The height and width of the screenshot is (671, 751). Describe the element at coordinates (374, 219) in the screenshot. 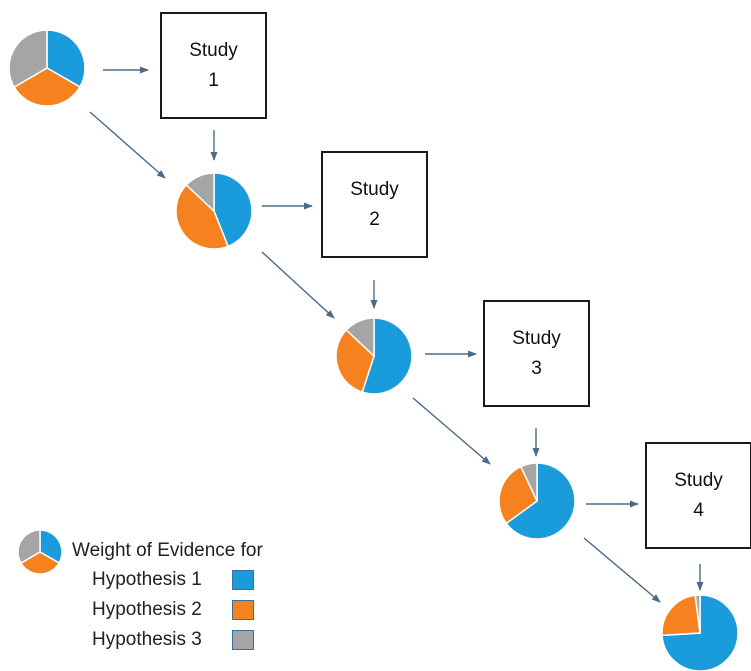

I see `study-2-number: 2` at that location.